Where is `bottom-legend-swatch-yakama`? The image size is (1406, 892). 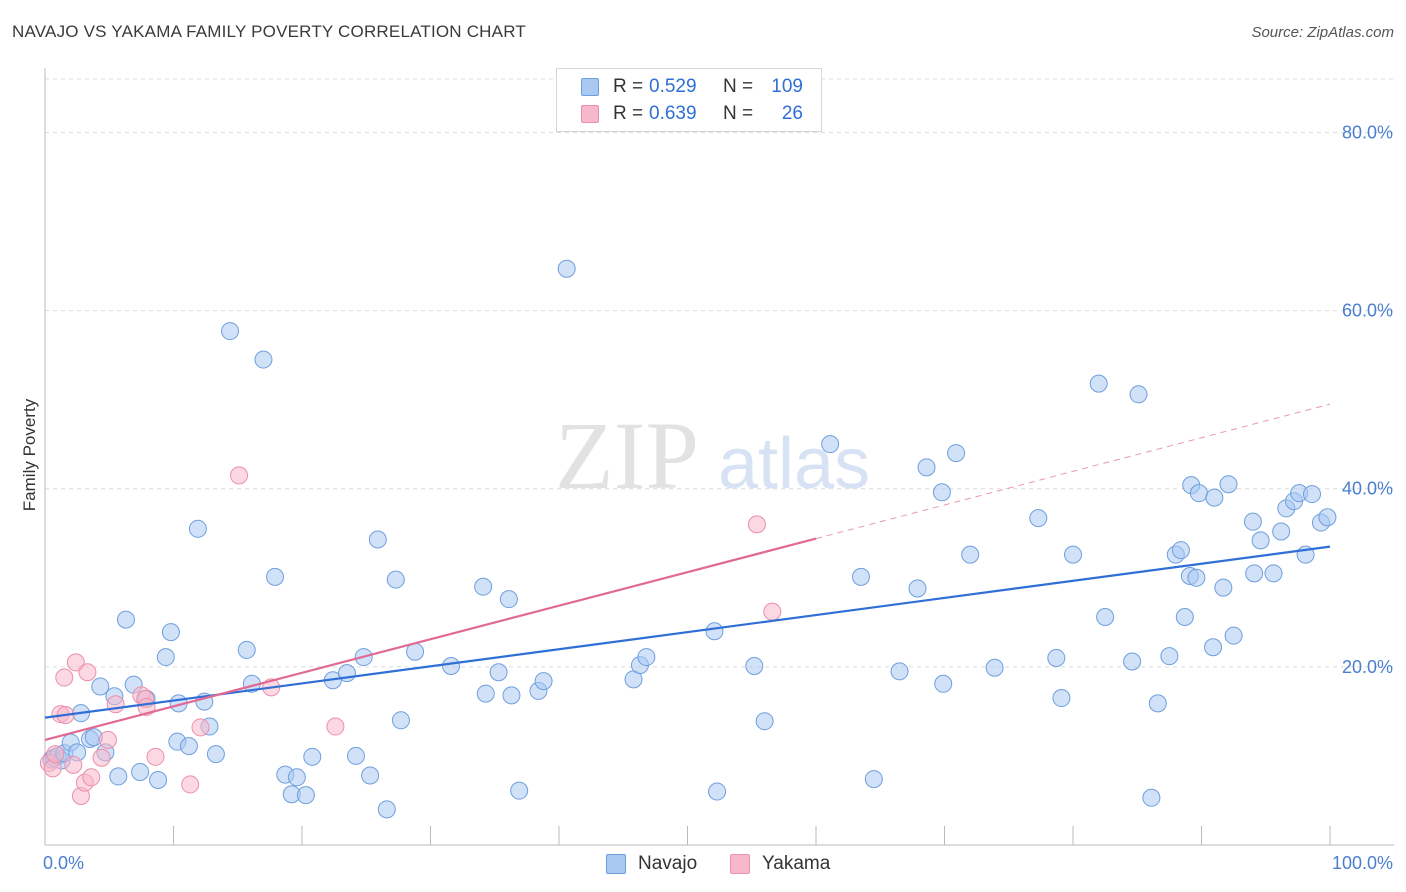 bottom-legend-swatch-yakama is located at coordinates (740, 864).